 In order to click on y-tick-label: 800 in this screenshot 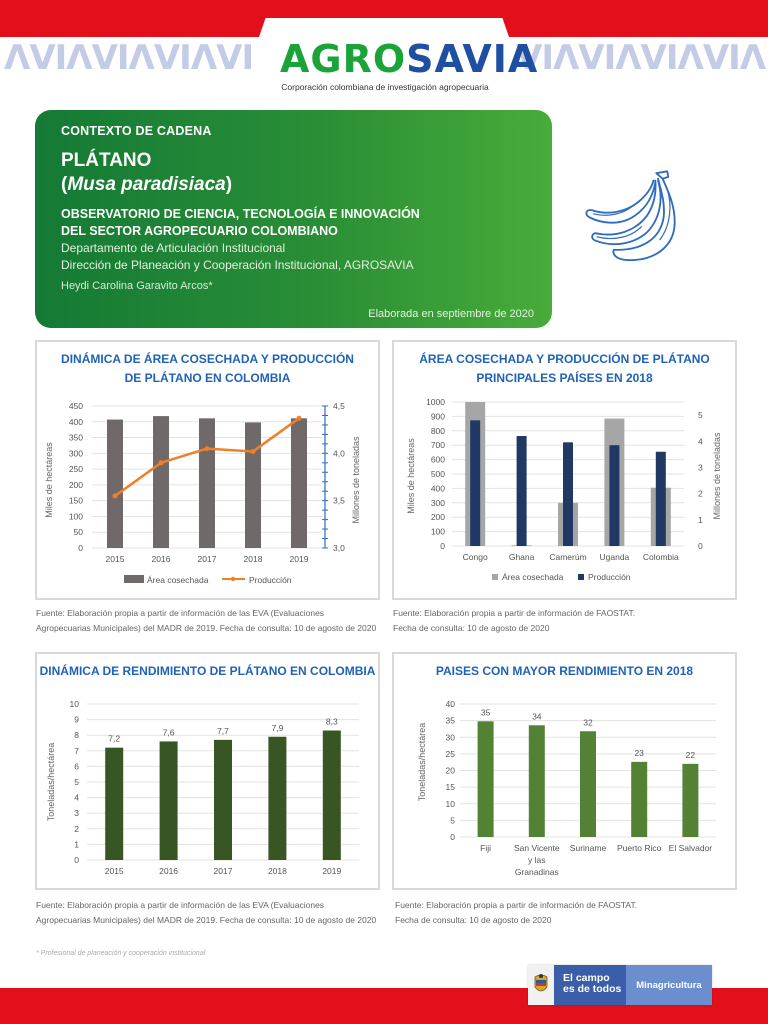, I will do `click(438, 431)`.